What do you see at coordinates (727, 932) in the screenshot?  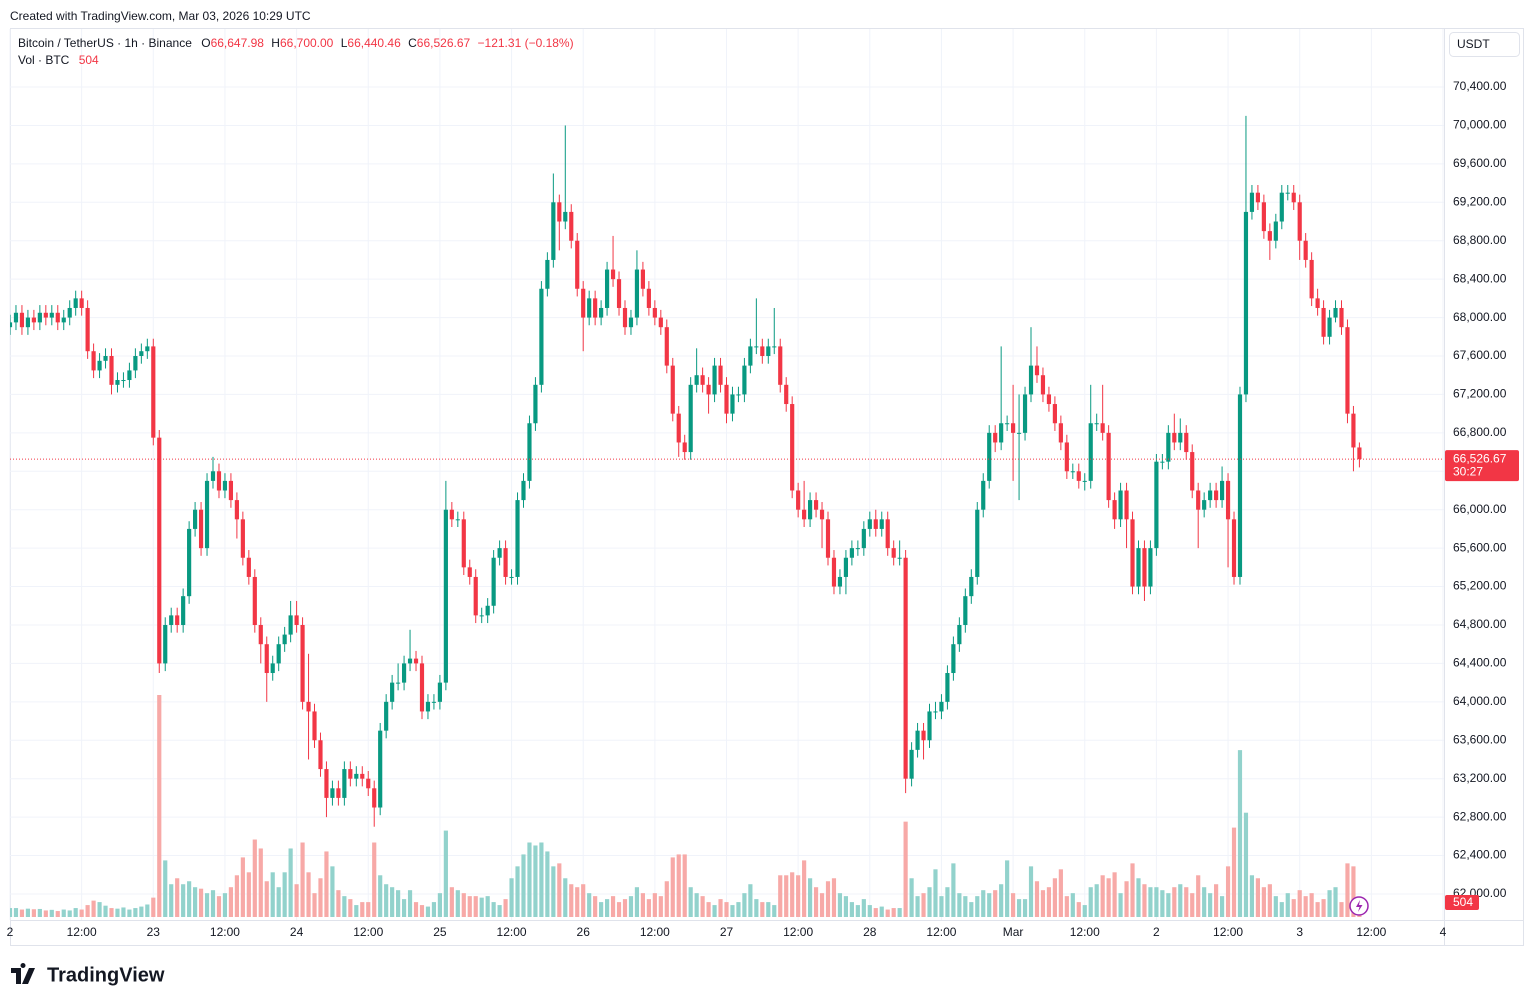 I see `x-tick-label: 27` at bounding box center [727, 932].